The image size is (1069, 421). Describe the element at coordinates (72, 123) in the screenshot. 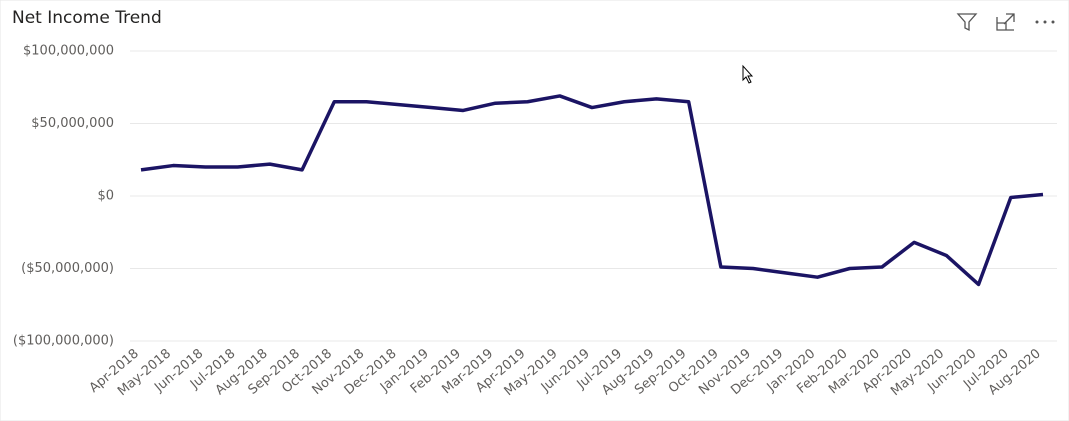

I see `y-tick-label: $50,000,000` at that location.